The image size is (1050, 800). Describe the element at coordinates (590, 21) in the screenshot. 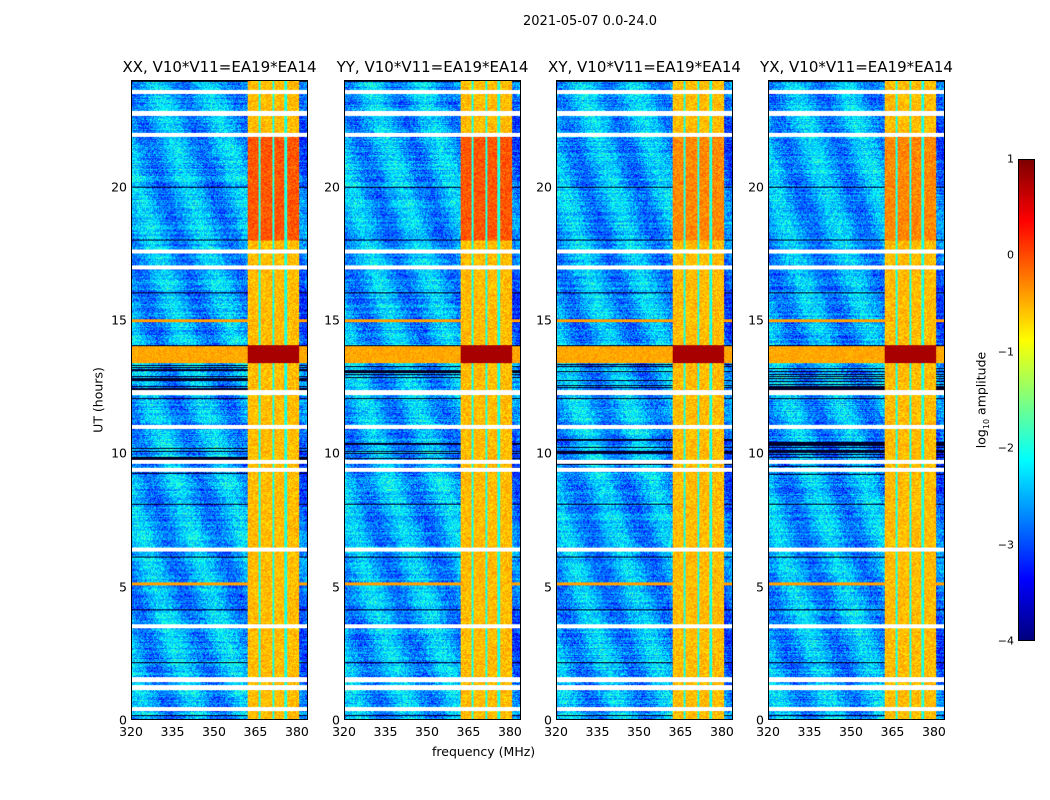

I see `figure-title: 2021-05-07 0.0-24.0` at that location.